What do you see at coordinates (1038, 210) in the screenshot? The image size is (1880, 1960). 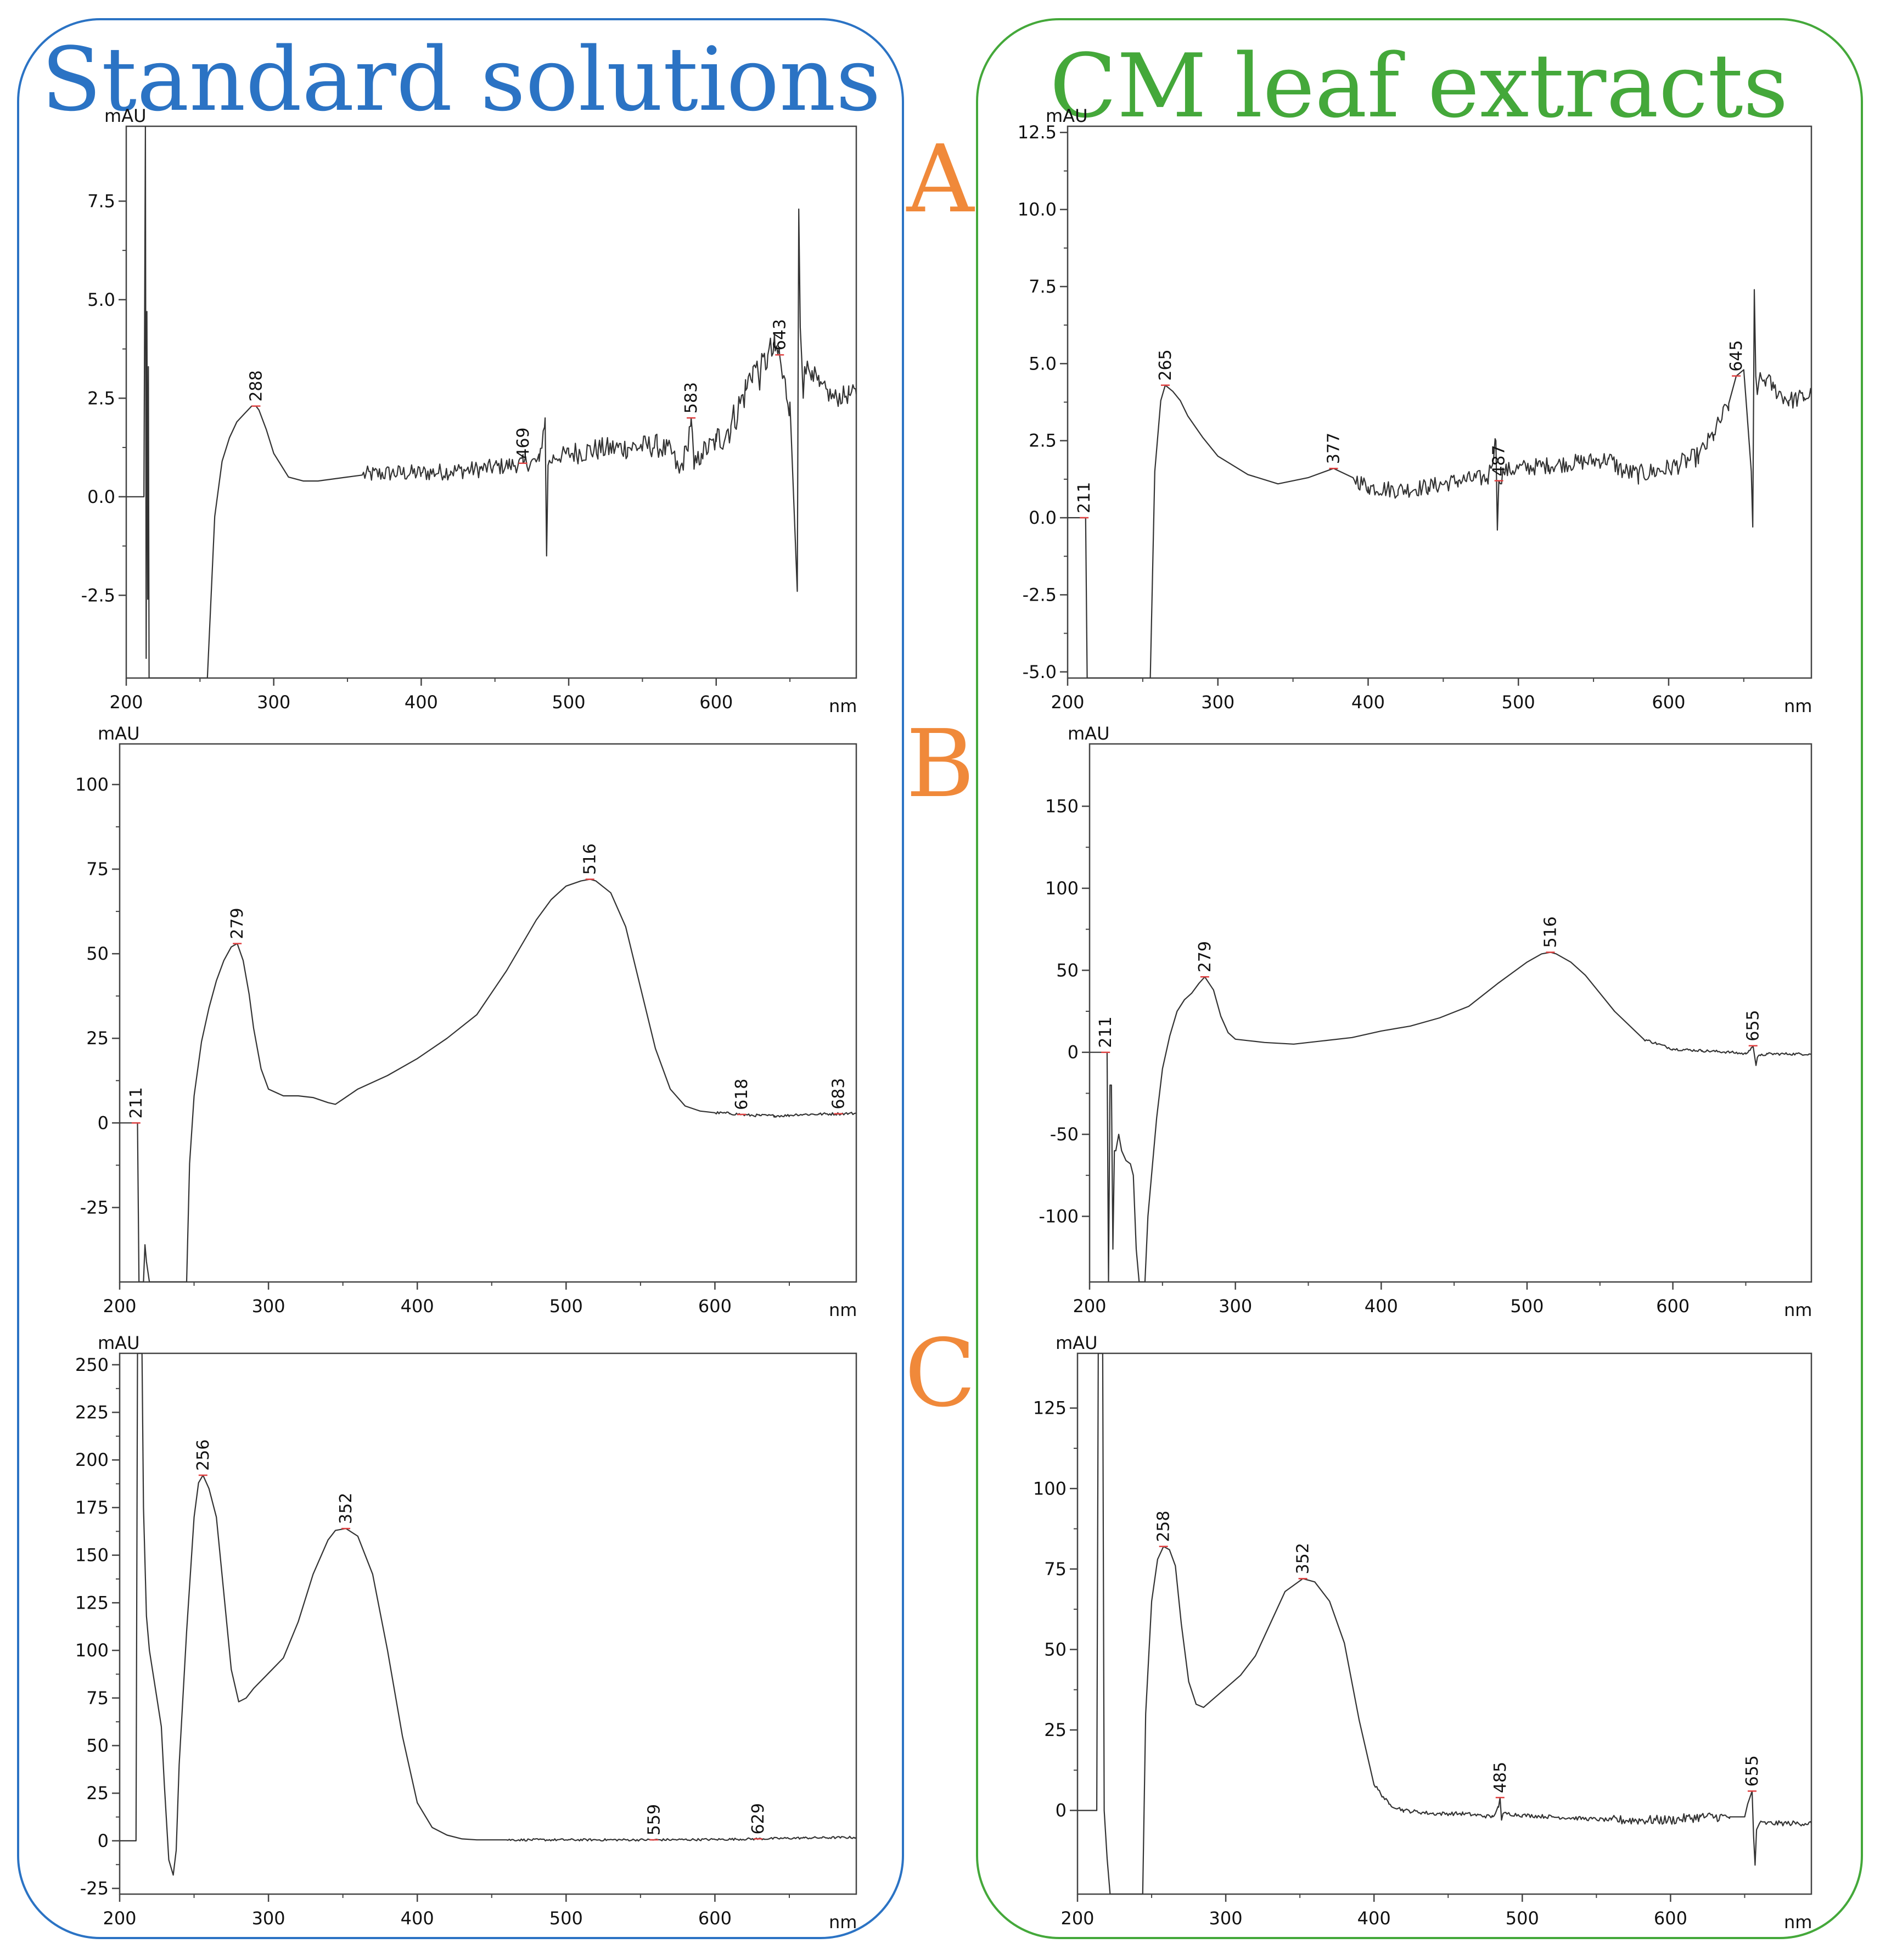 I see `y-tick-label: 10.0` at bounding box center [1038, 210].